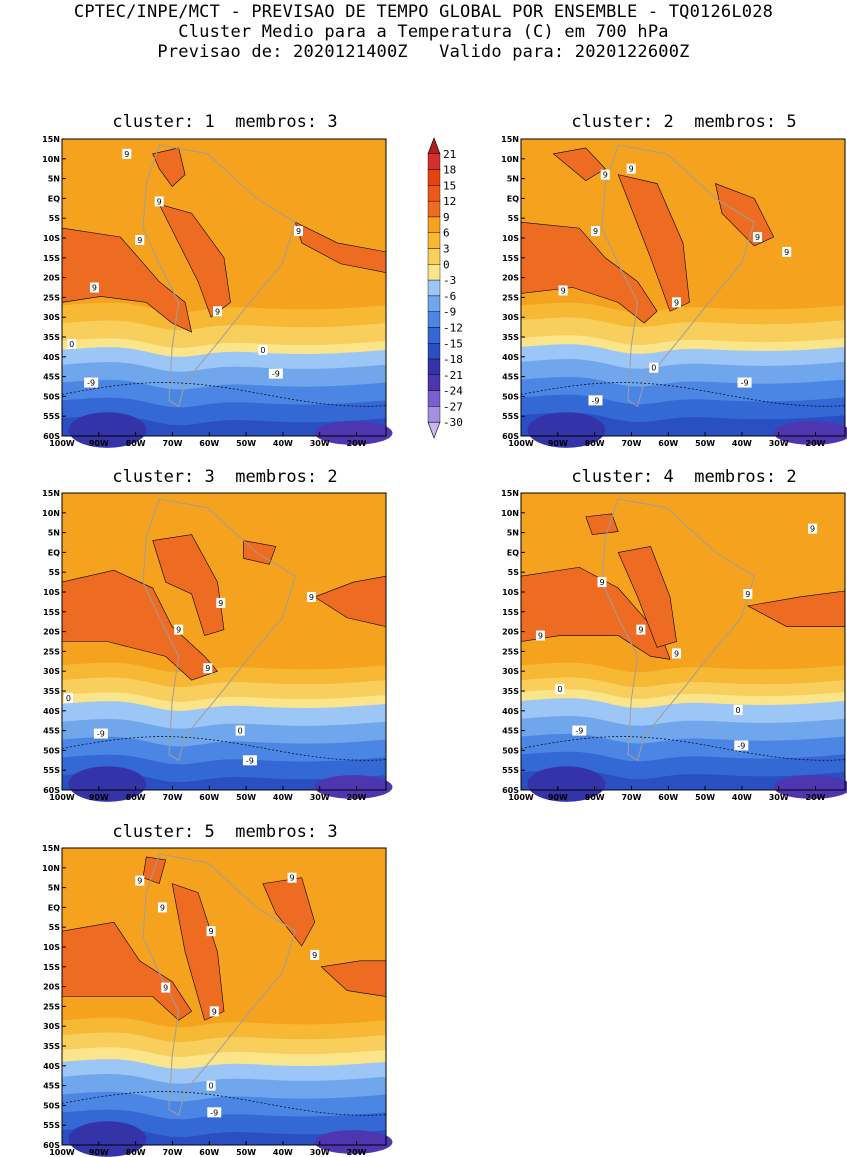 The height and width of the screenshot is (1157, 847). I want to click on lon-label: 70W, so click(631, 443).